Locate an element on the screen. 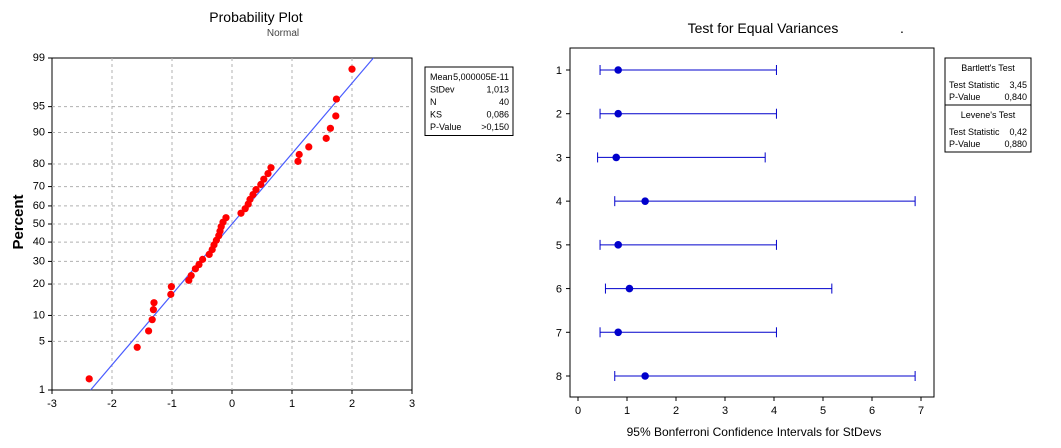 This screenshot has height=448, width=1061. prob-plot-stats-frame is located at coordinates (469, 101).